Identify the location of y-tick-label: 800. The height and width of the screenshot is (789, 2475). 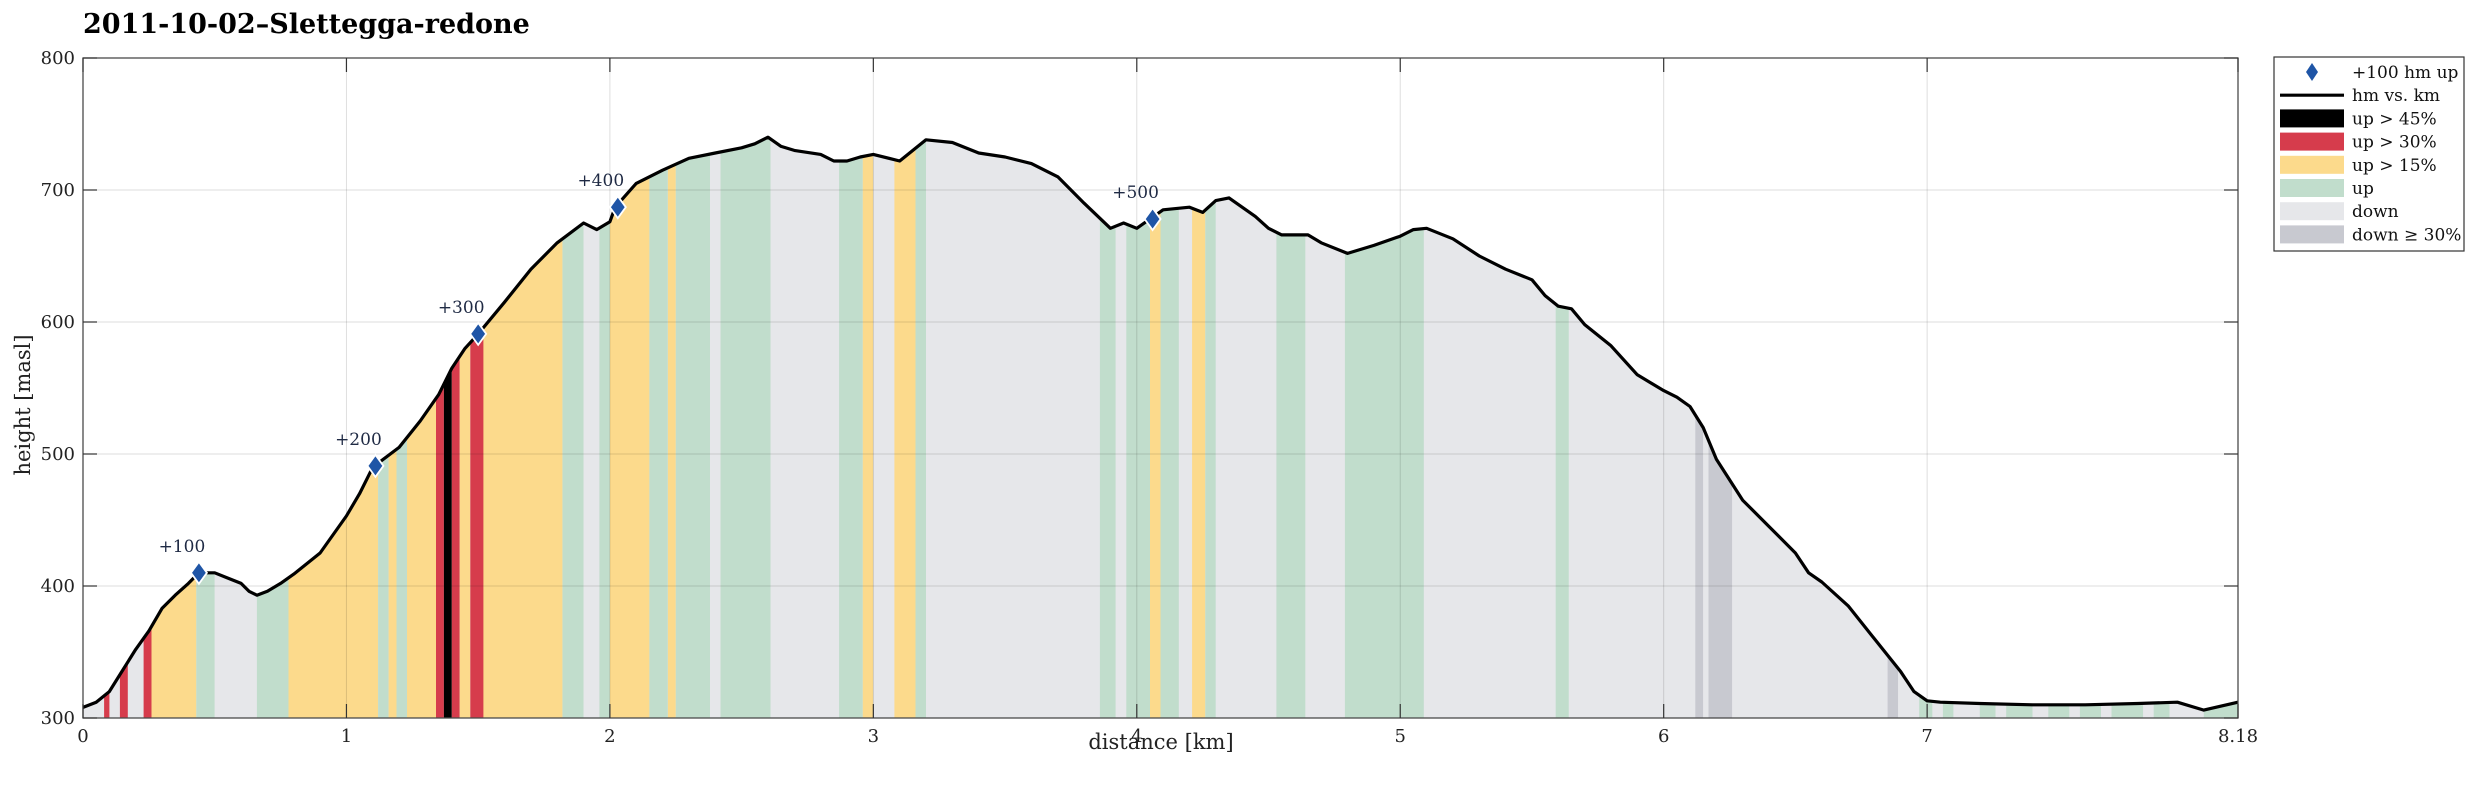
(58, 58).